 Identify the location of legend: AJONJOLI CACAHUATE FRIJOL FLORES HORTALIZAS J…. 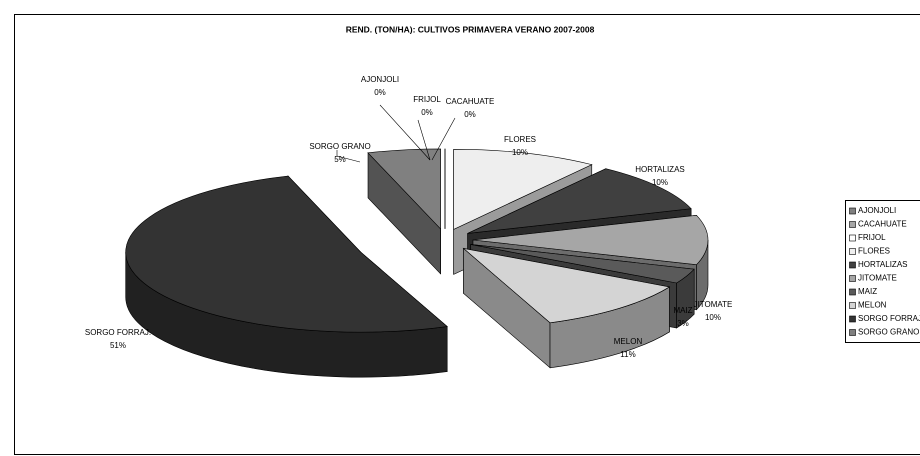
(884, 271).